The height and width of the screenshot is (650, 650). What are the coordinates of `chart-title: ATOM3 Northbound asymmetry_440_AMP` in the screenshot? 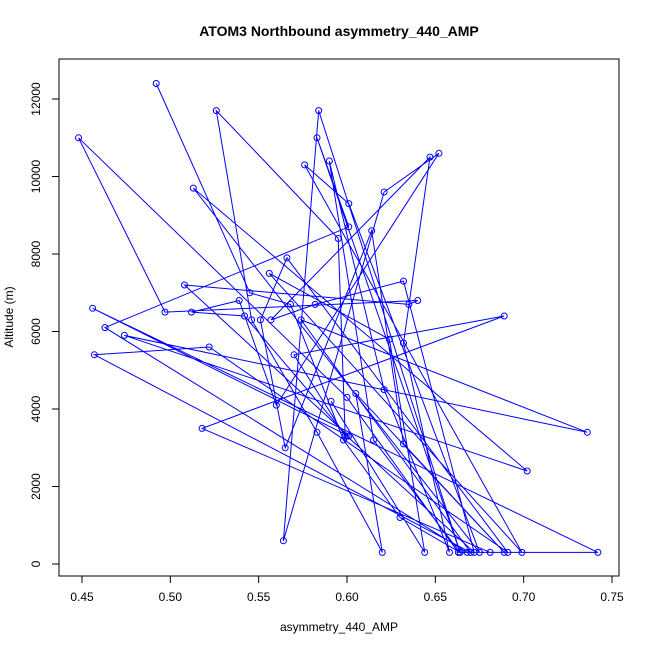 It's located at (339, 31).